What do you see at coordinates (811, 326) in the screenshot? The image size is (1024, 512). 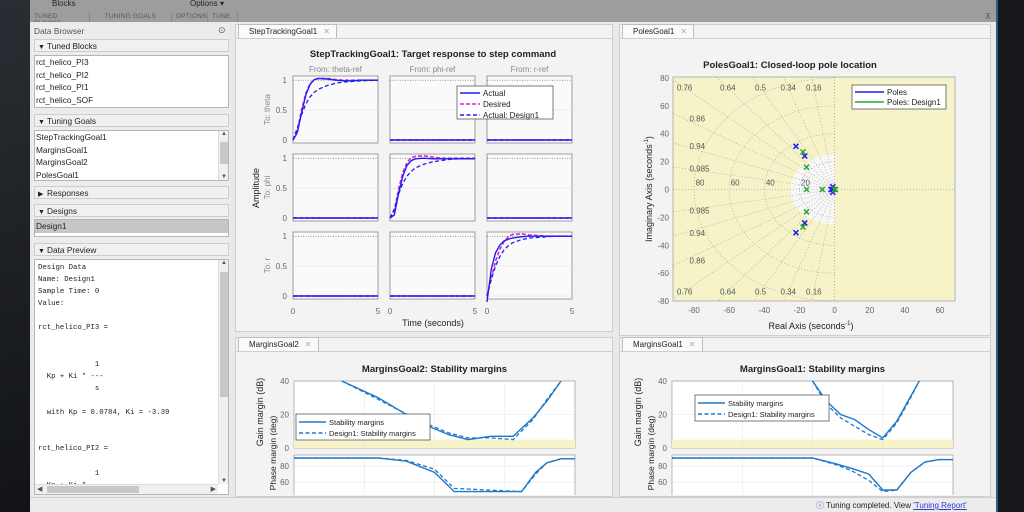 I see `x-axis-label: Real Axis (seconds-1)` at bounding box center [811, 326].